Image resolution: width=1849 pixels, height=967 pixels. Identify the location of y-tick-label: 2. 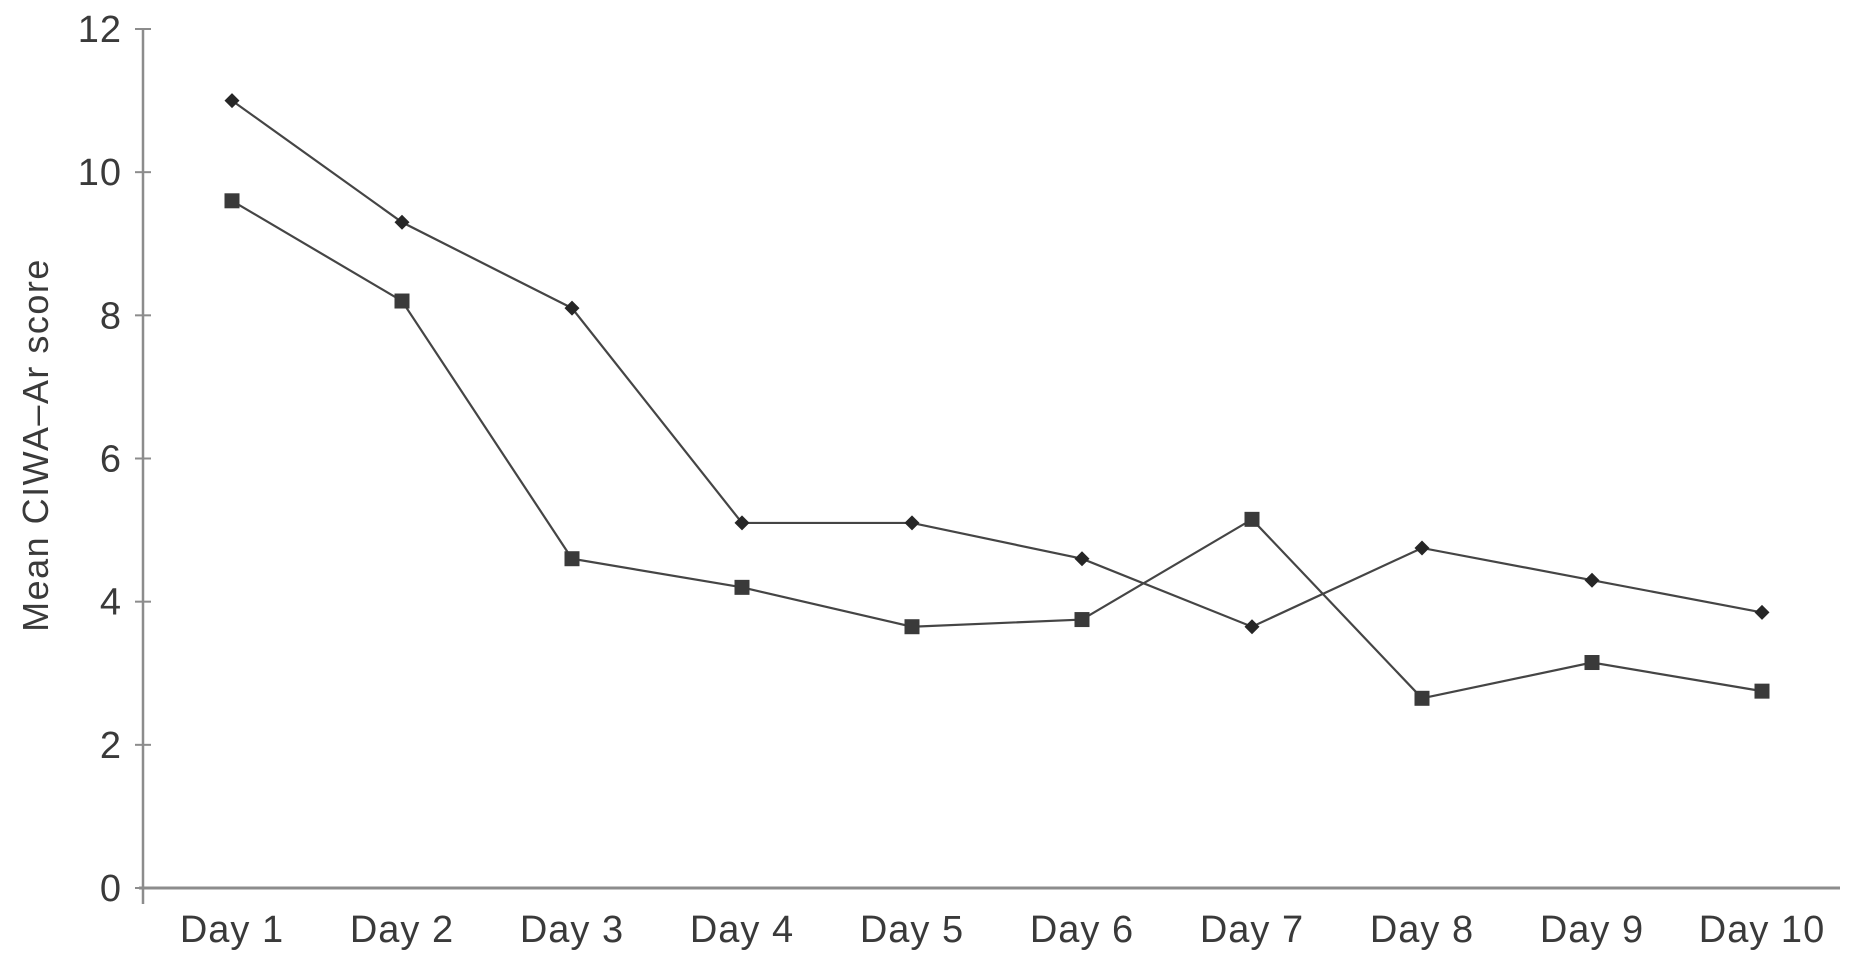
(111, 746).